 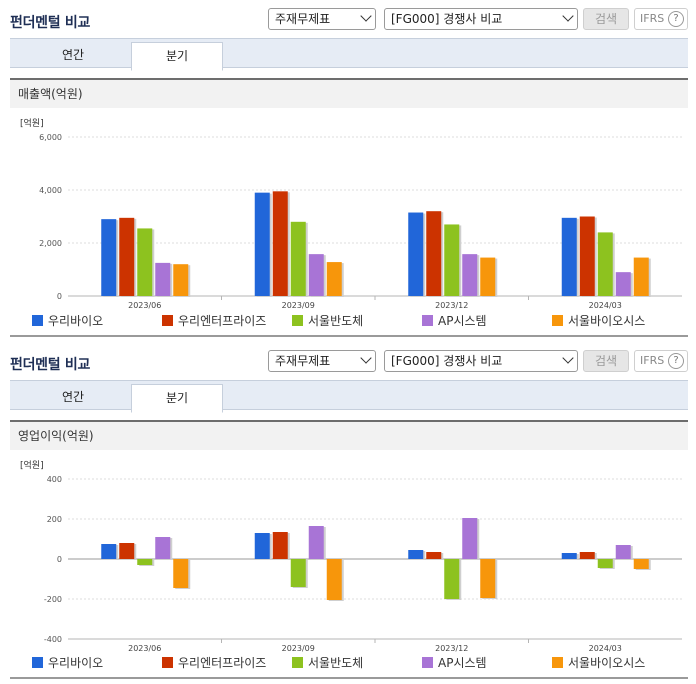 I want to click on y-axis-label: [억원], so click(x=32, y=465).